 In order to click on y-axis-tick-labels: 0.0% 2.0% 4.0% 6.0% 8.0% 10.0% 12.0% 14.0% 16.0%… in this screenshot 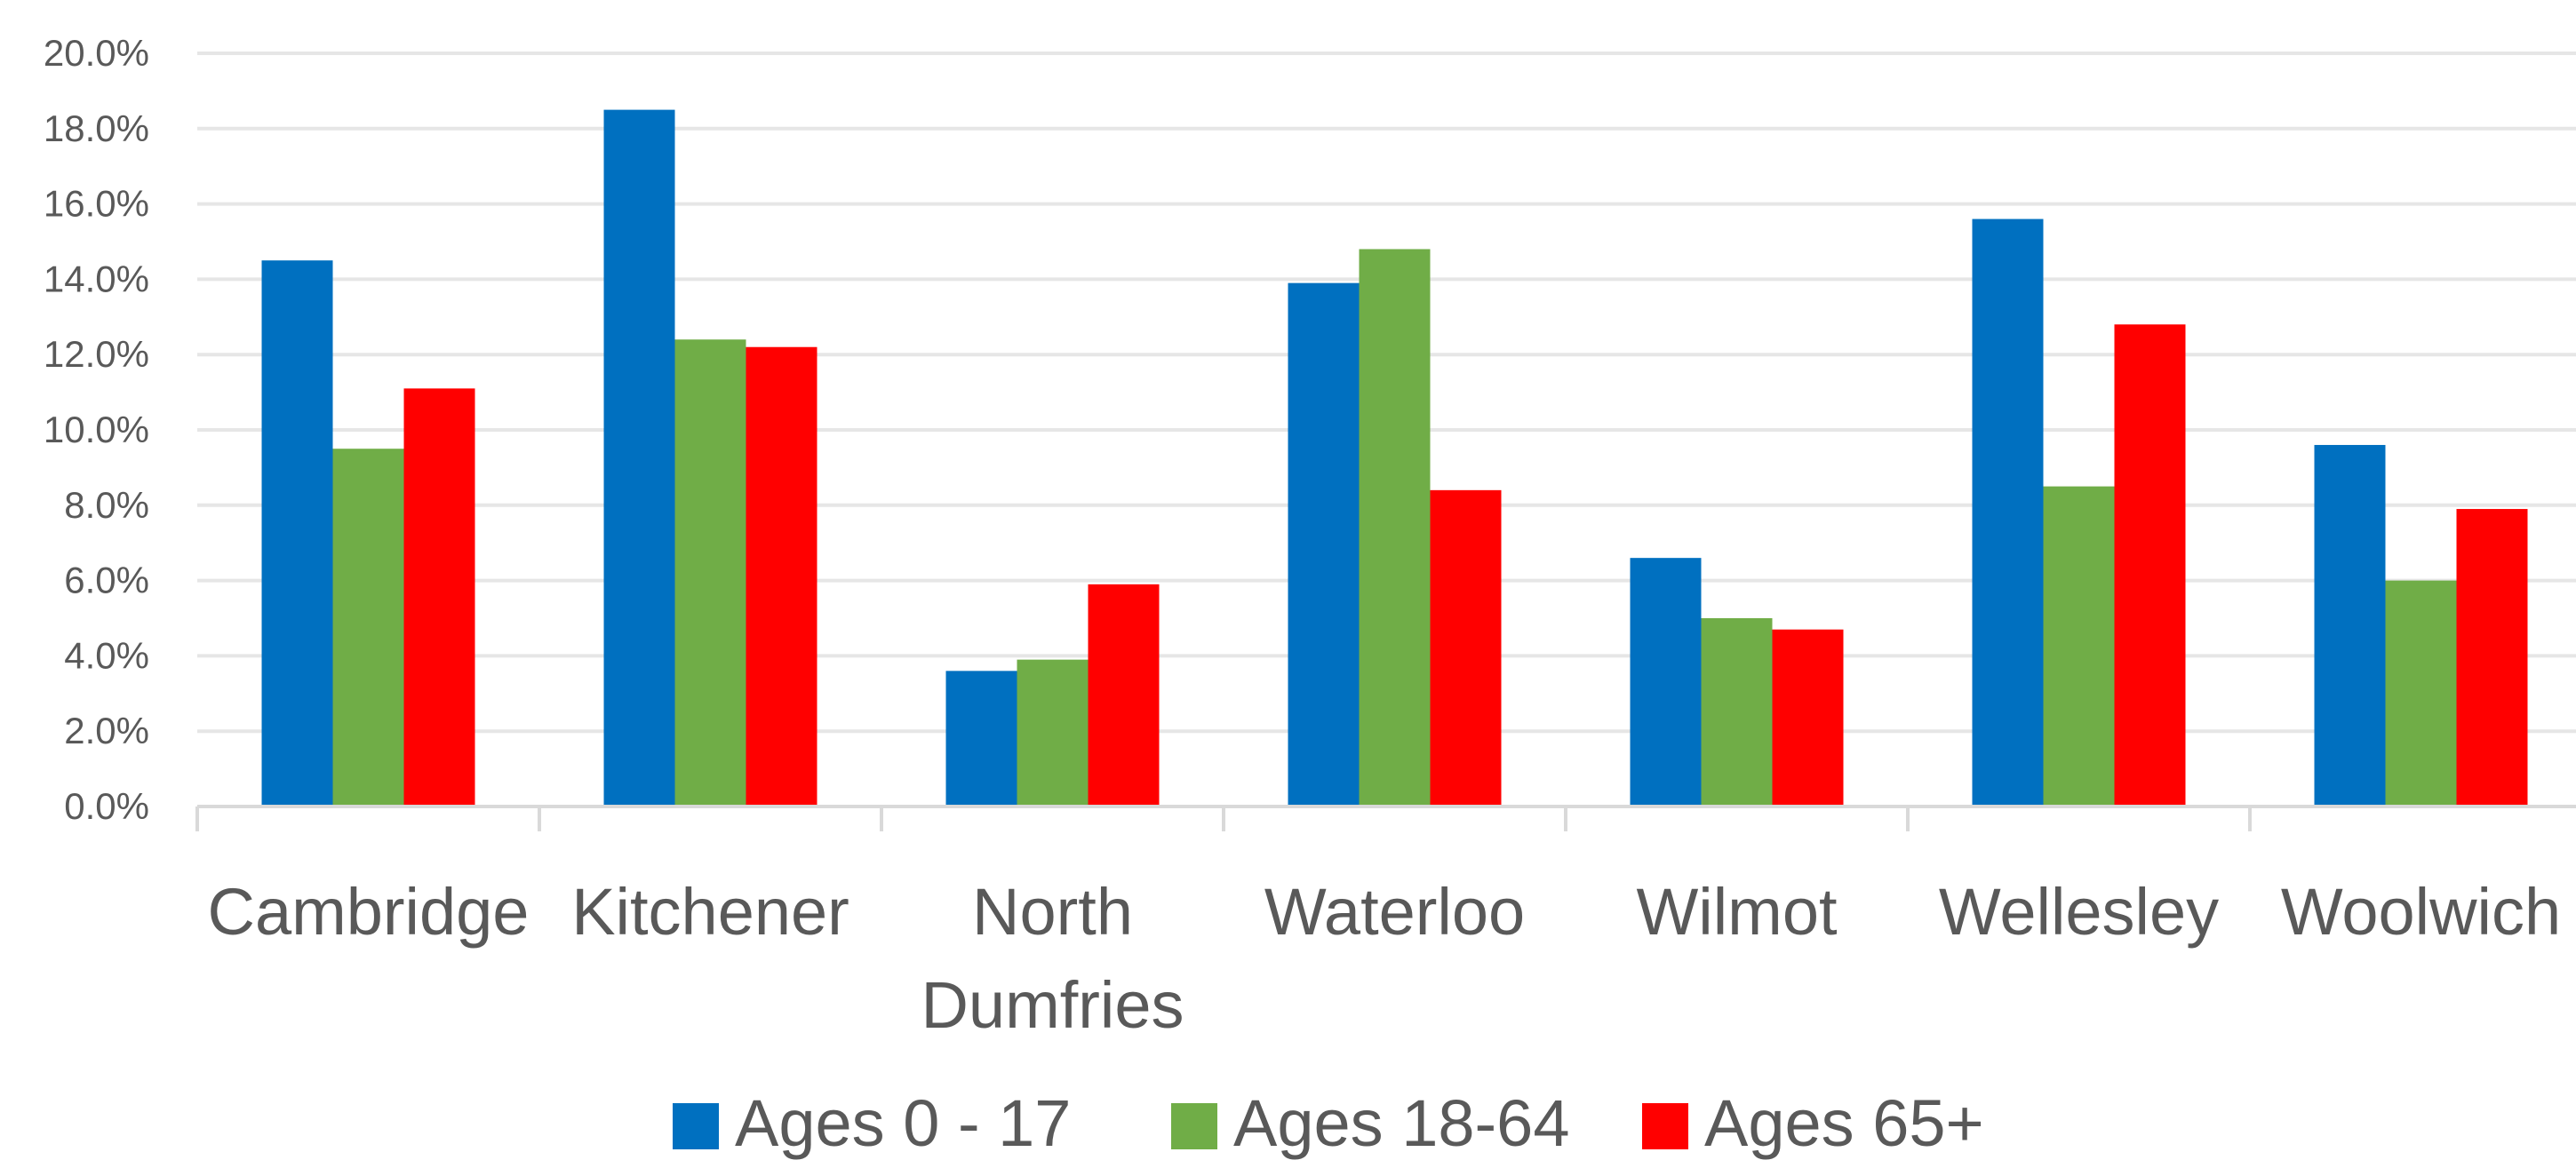, I will do `click(97, 429)`.